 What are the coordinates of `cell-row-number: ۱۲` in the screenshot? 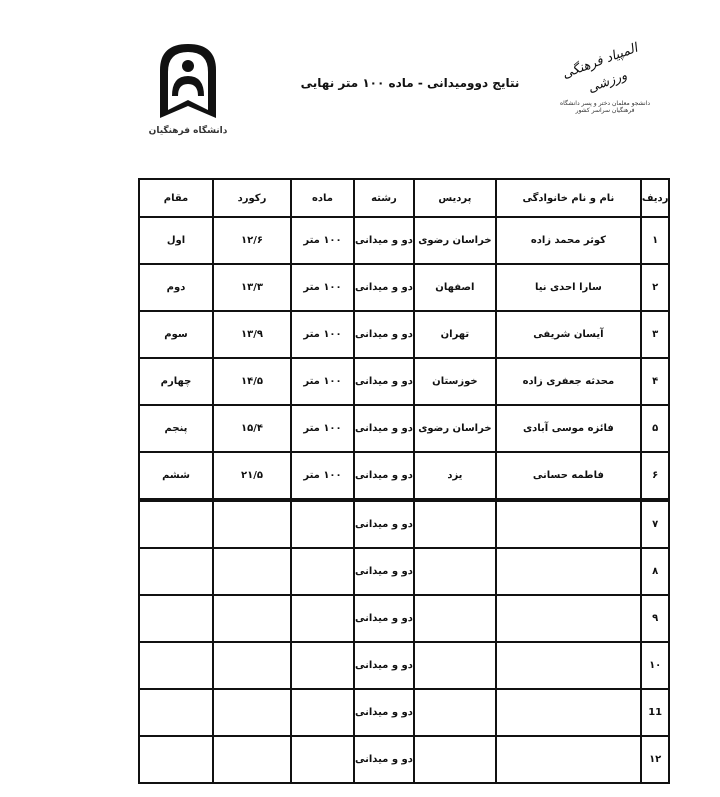 It's located at (655, 759).